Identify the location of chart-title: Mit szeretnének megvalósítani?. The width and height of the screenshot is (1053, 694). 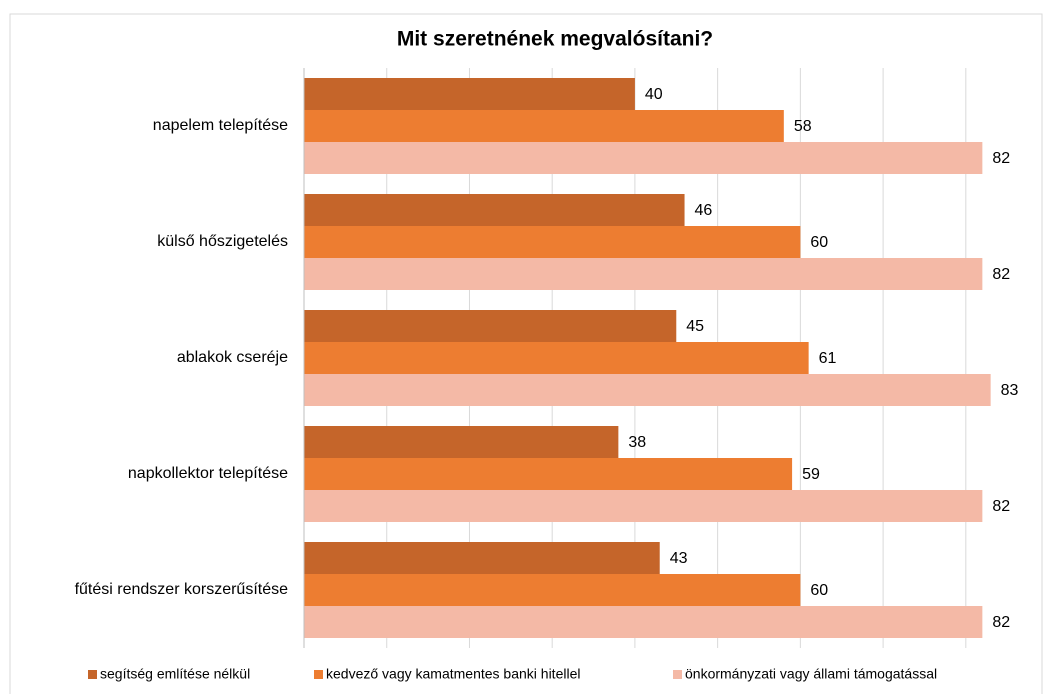
(555, 39).